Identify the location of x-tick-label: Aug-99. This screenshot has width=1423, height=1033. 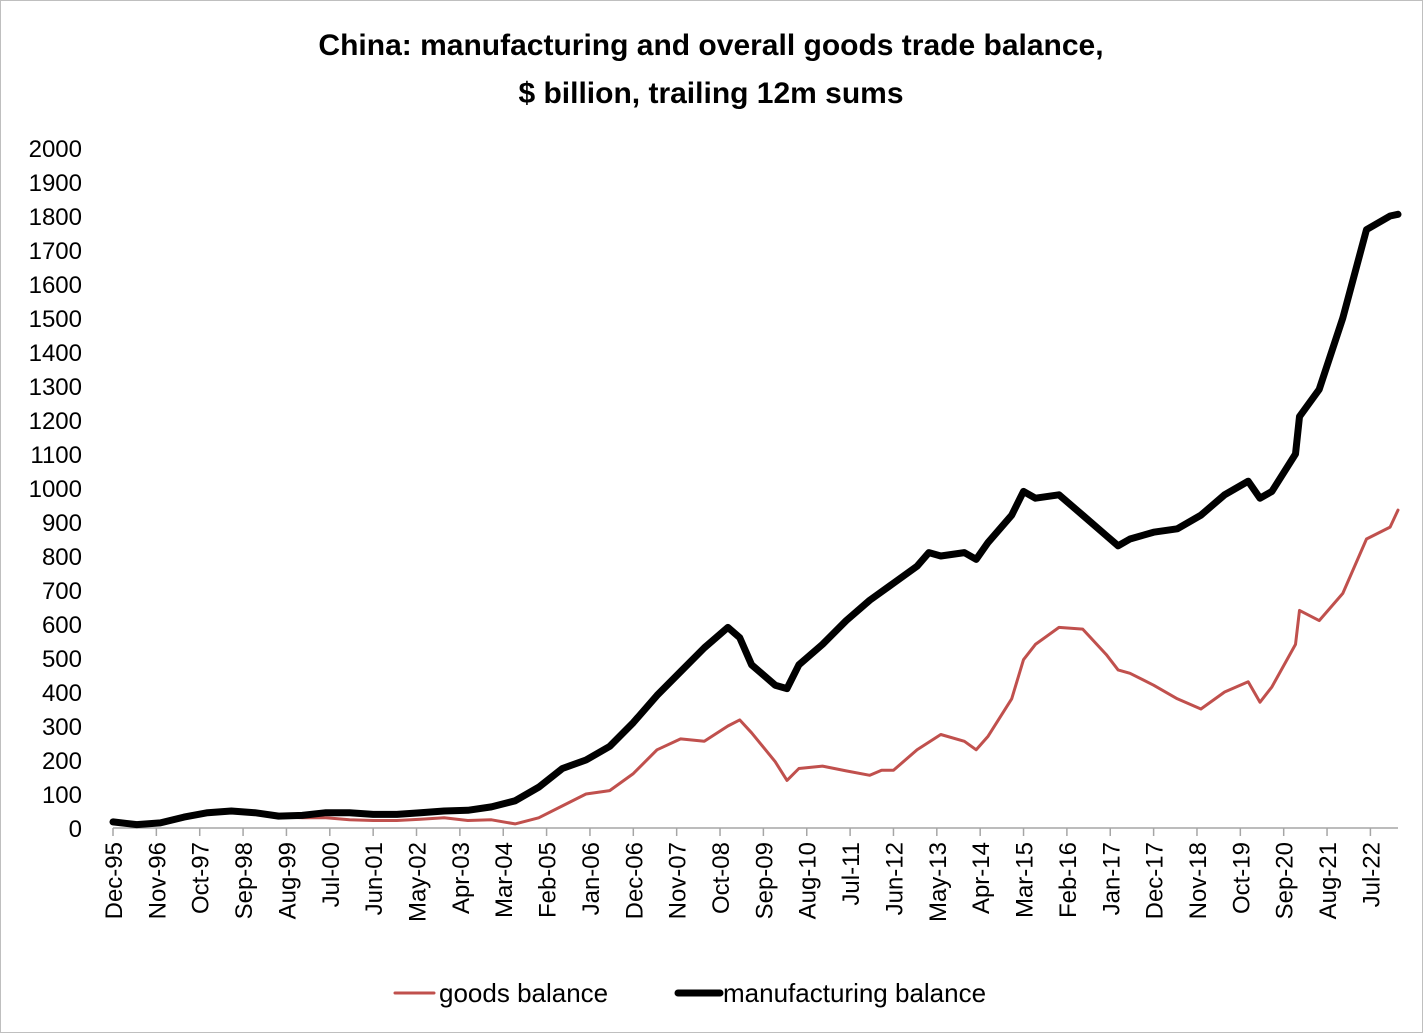
(287, 880).